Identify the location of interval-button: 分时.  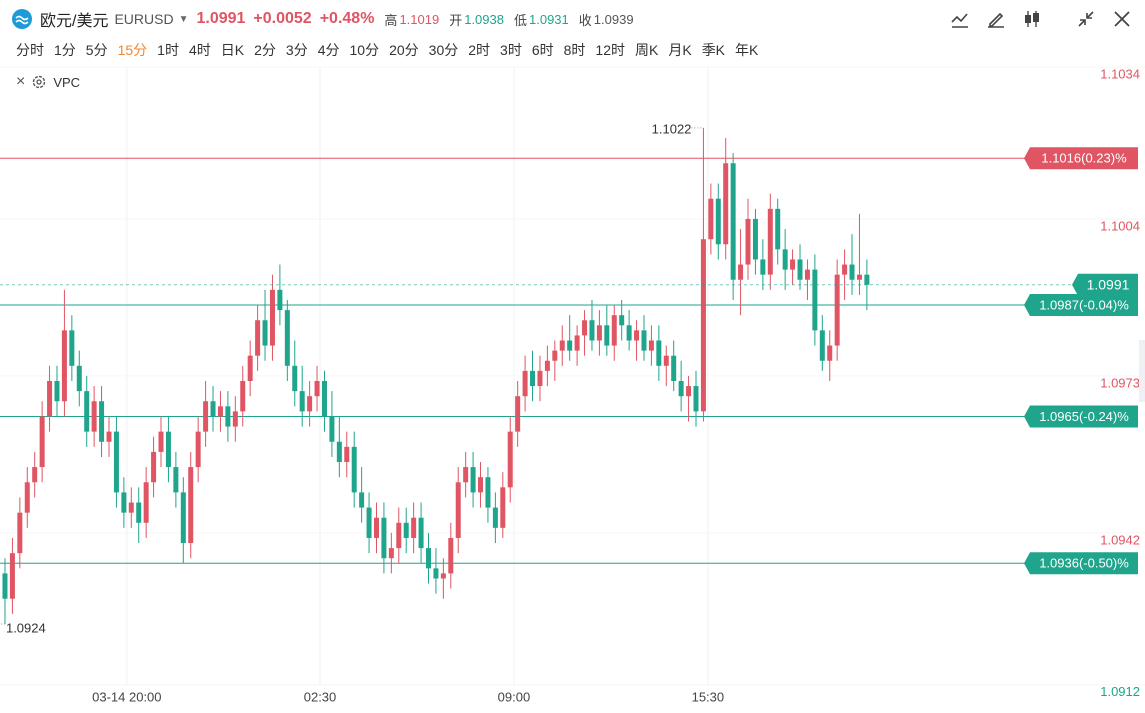
(30, 50).